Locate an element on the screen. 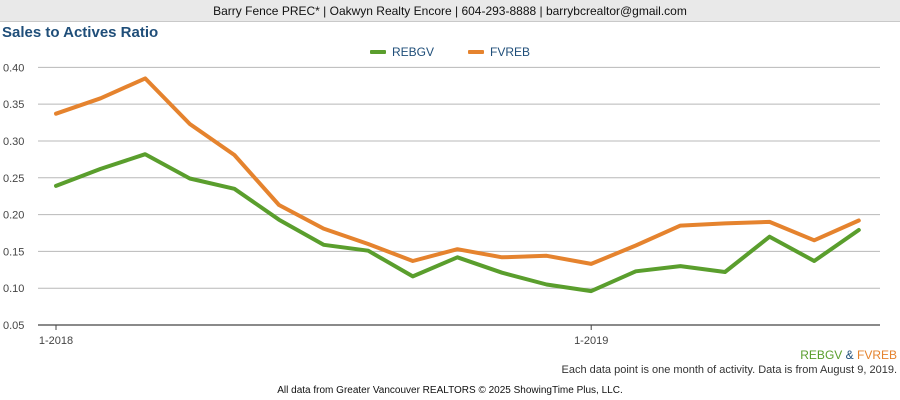 The height and width of the screenshot is (400, 900). chart-title: Sales to Actives Ratio is located at coordinates (80, 32).